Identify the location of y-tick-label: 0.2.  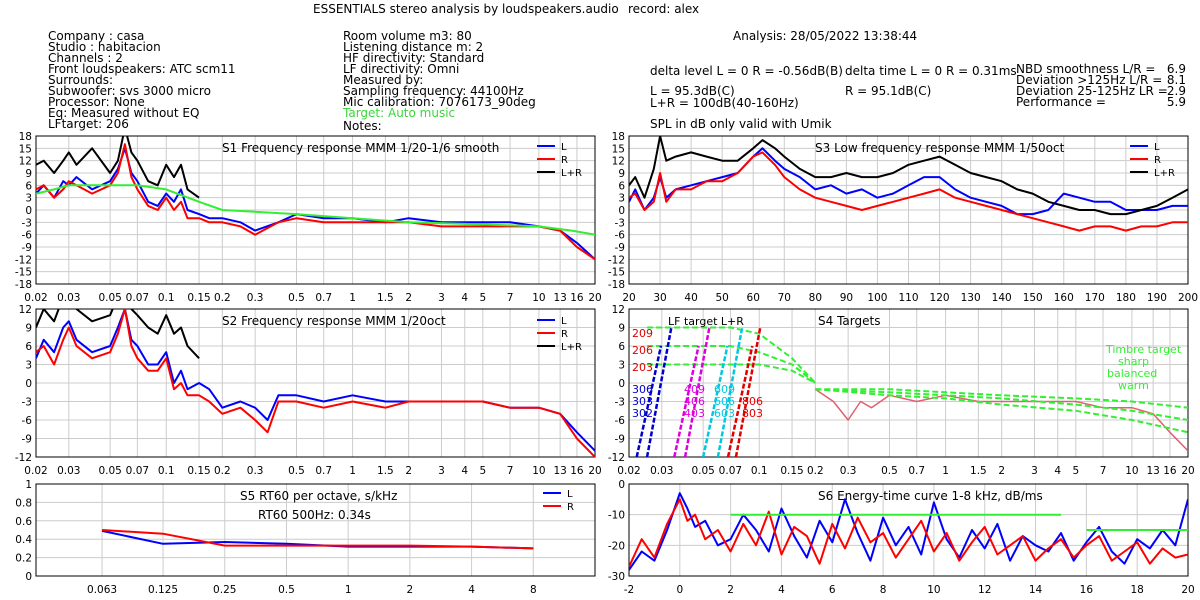
(23, 559).